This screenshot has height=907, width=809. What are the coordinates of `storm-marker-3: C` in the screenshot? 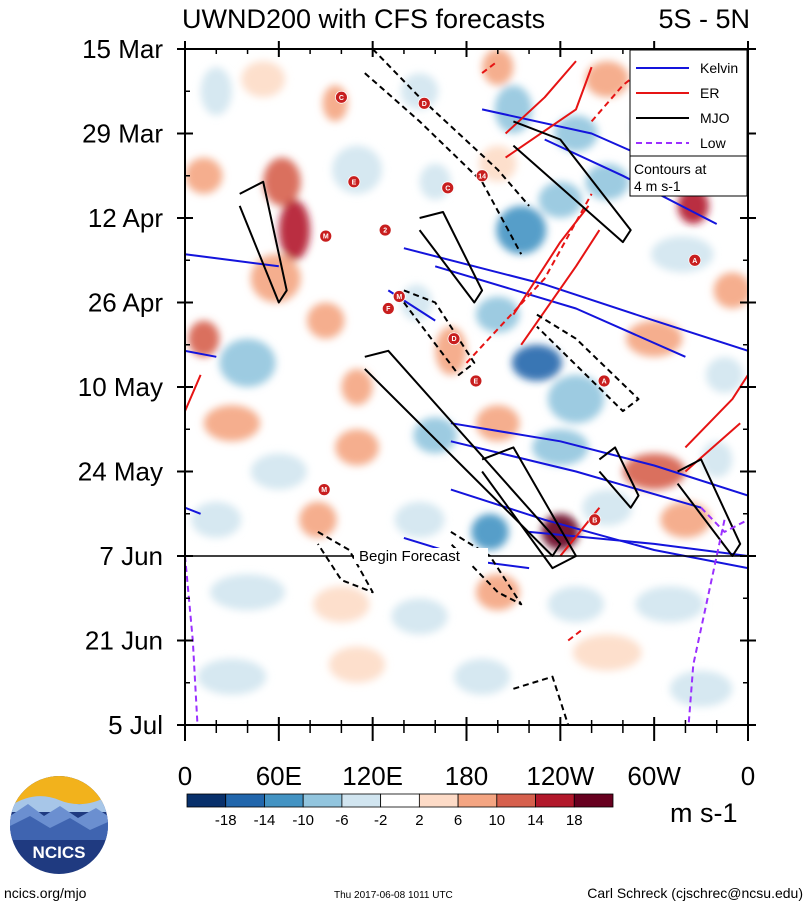 It's located at (448, 188).